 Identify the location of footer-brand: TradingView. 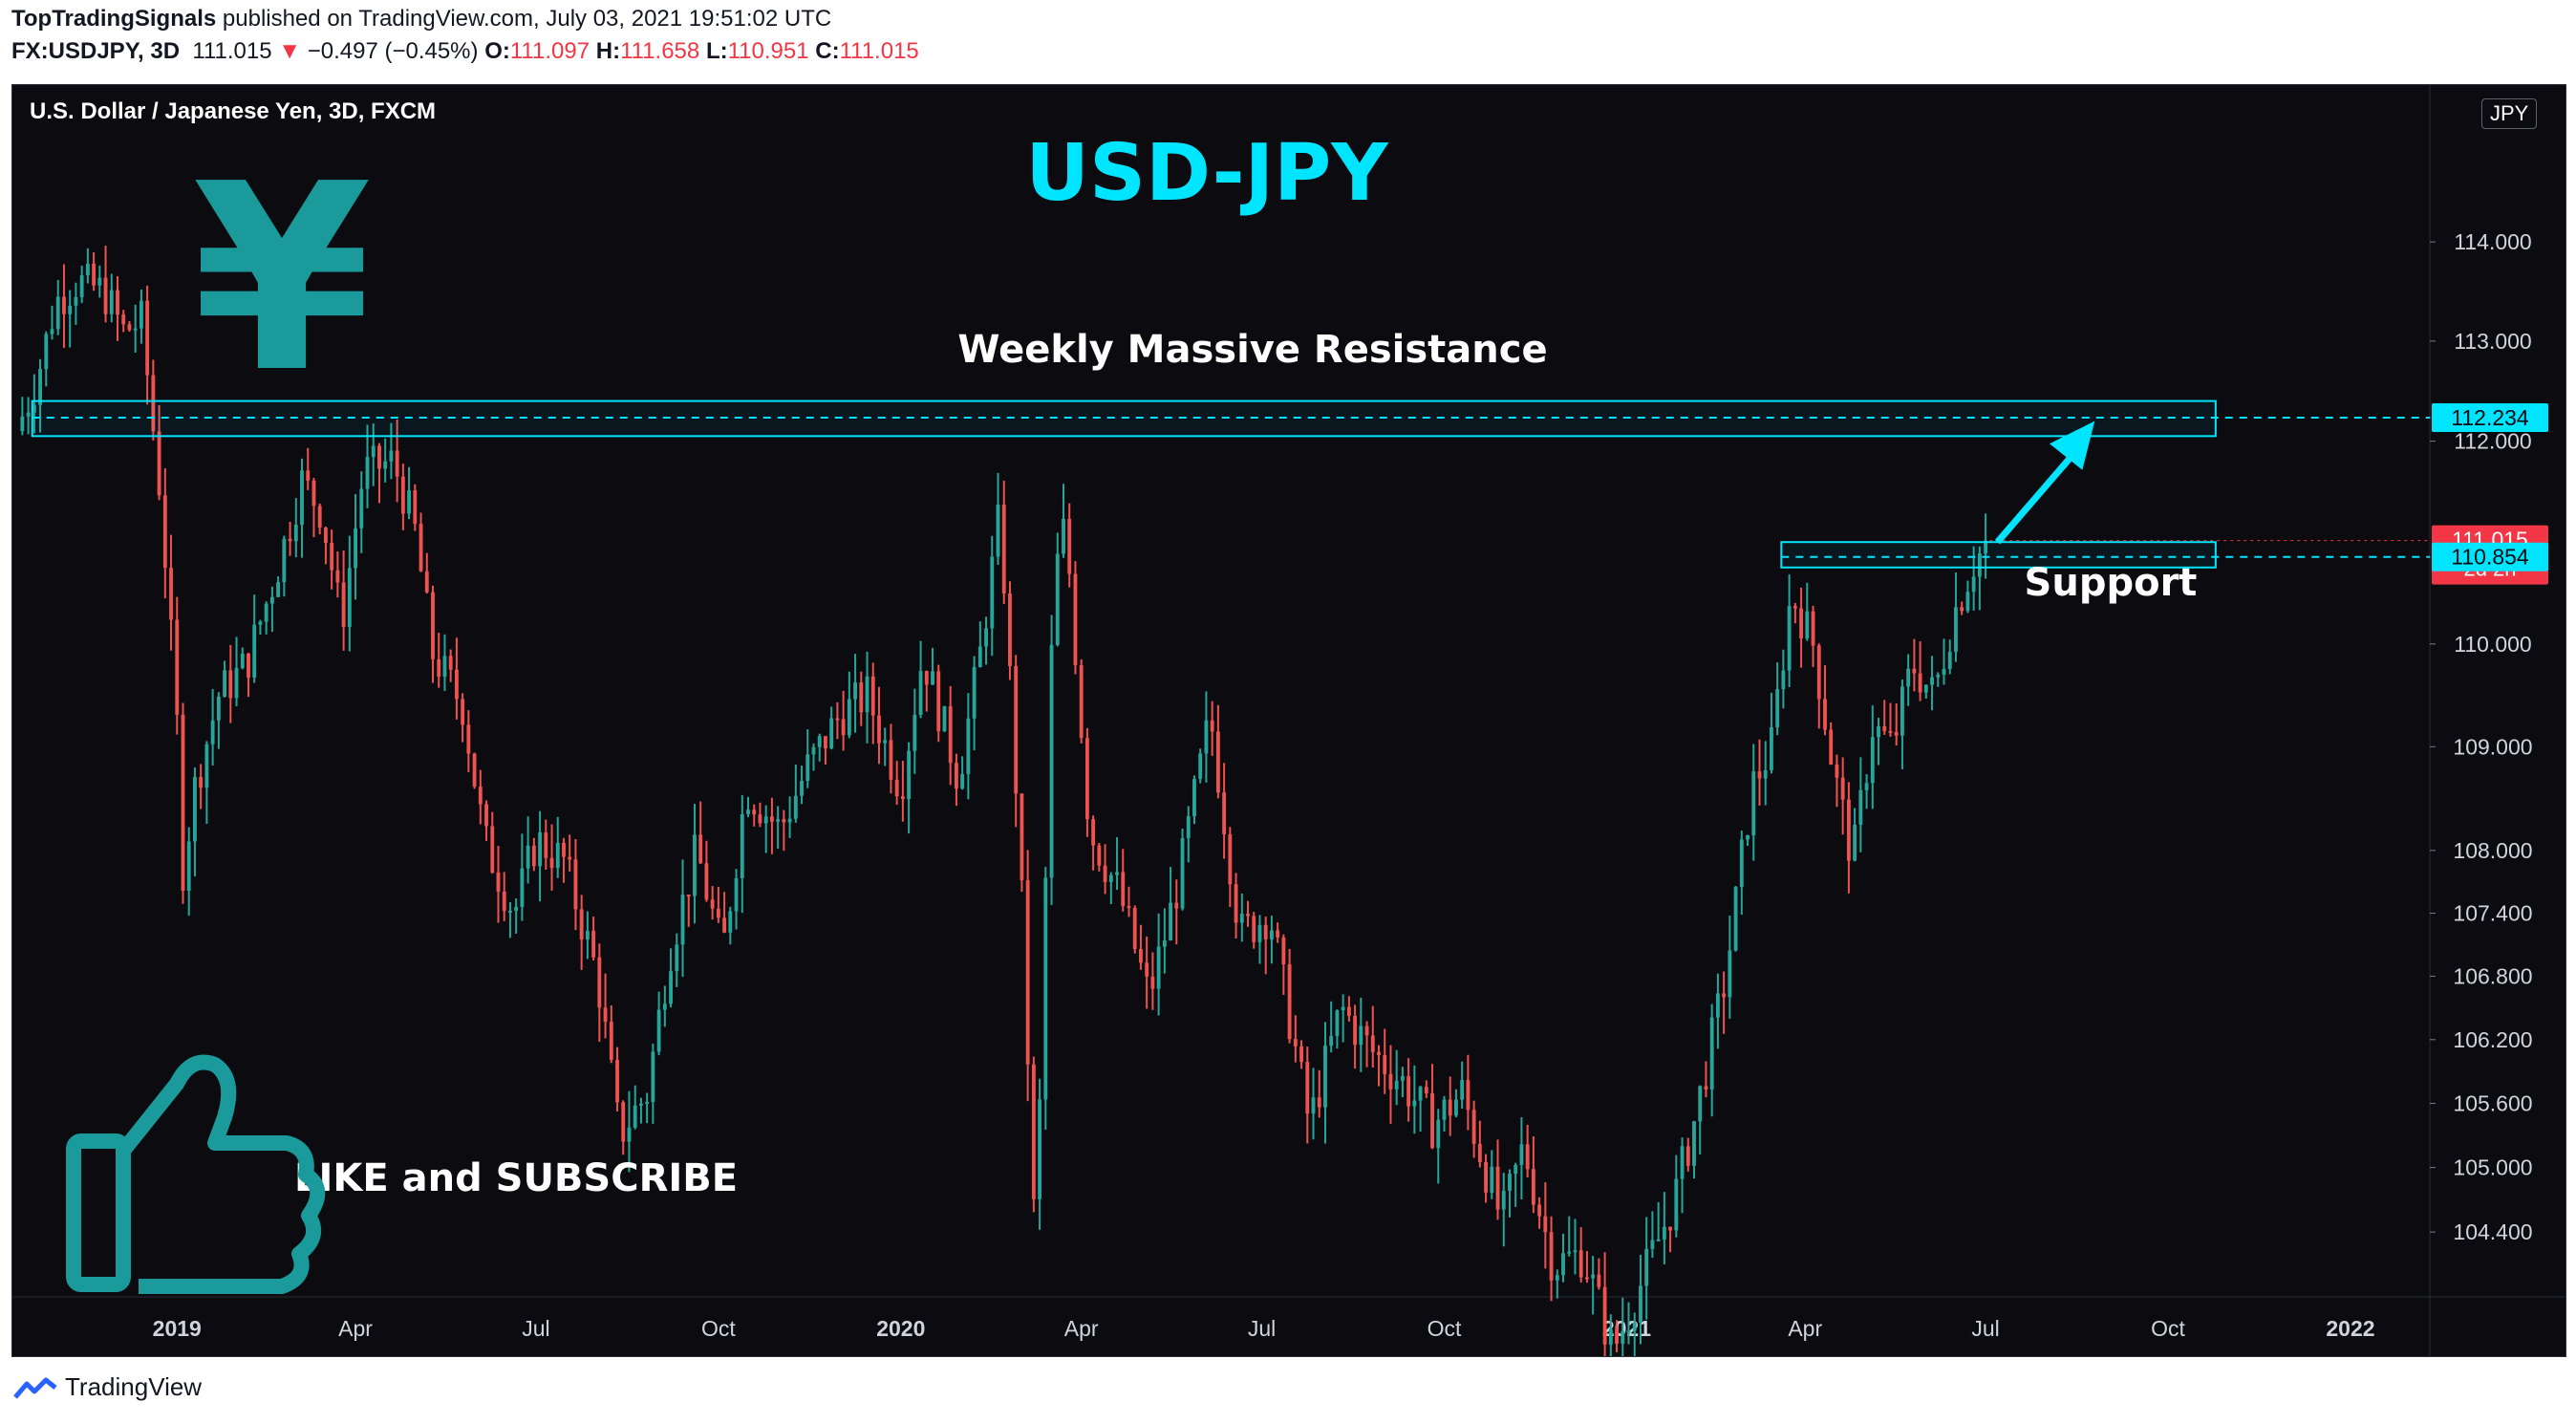
(134, 1386).